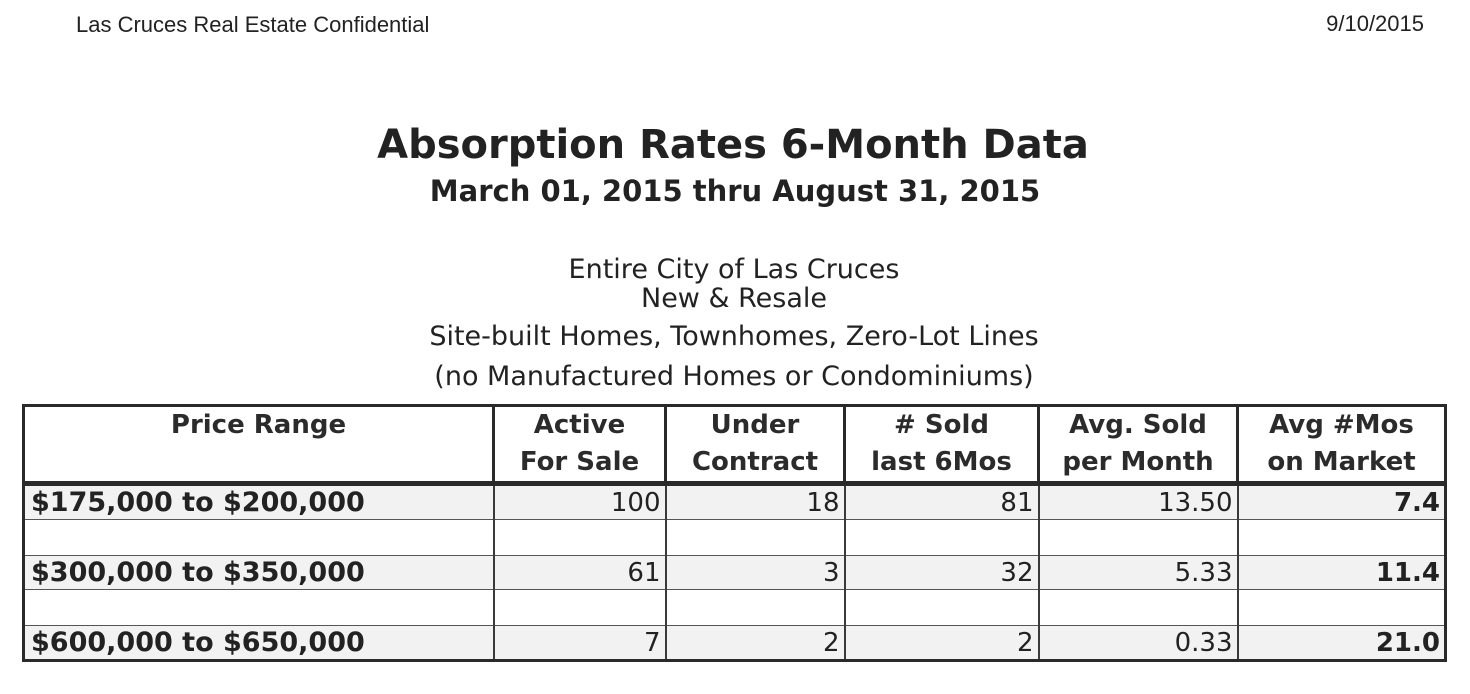 This screenshot has height=694, width=1470. Describe the element at coordinates (1137, 501) in the screenshot. I see `cell-avg-sold: 13.50` at that location.